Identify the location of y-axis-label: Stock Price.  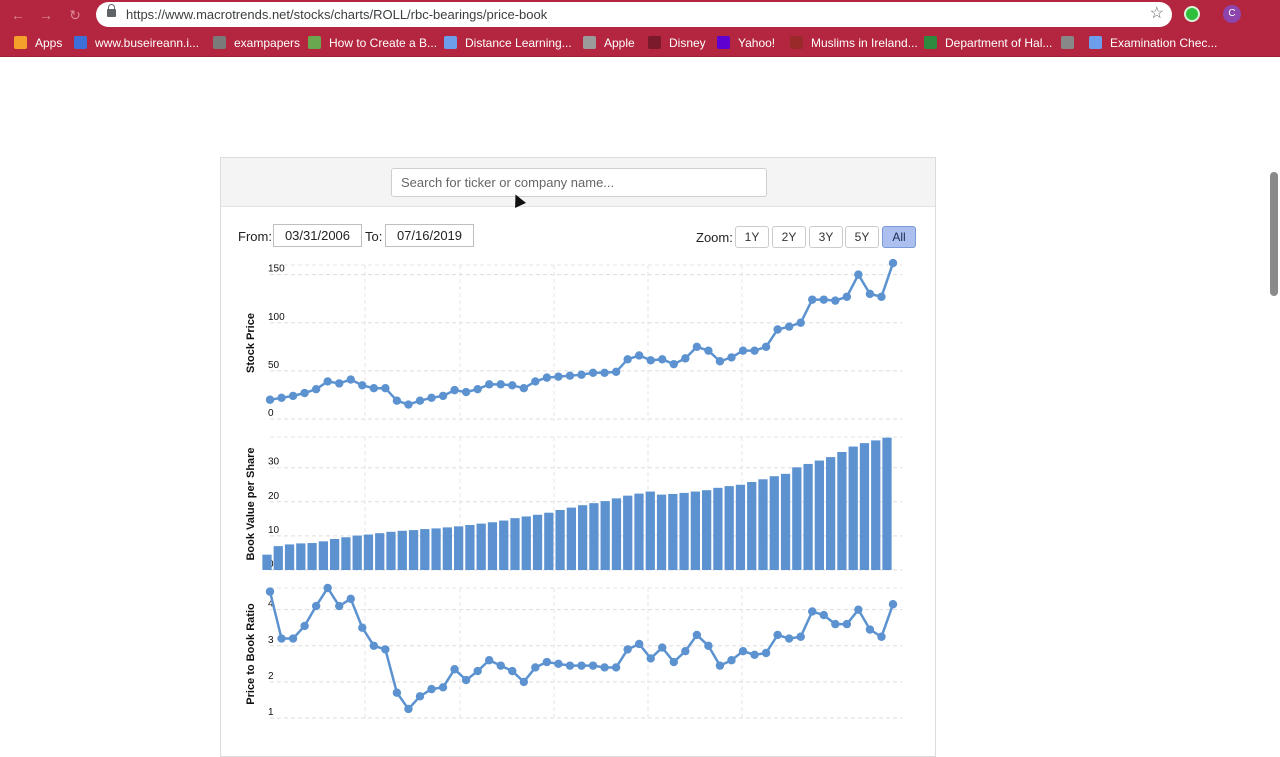
(251, 343).